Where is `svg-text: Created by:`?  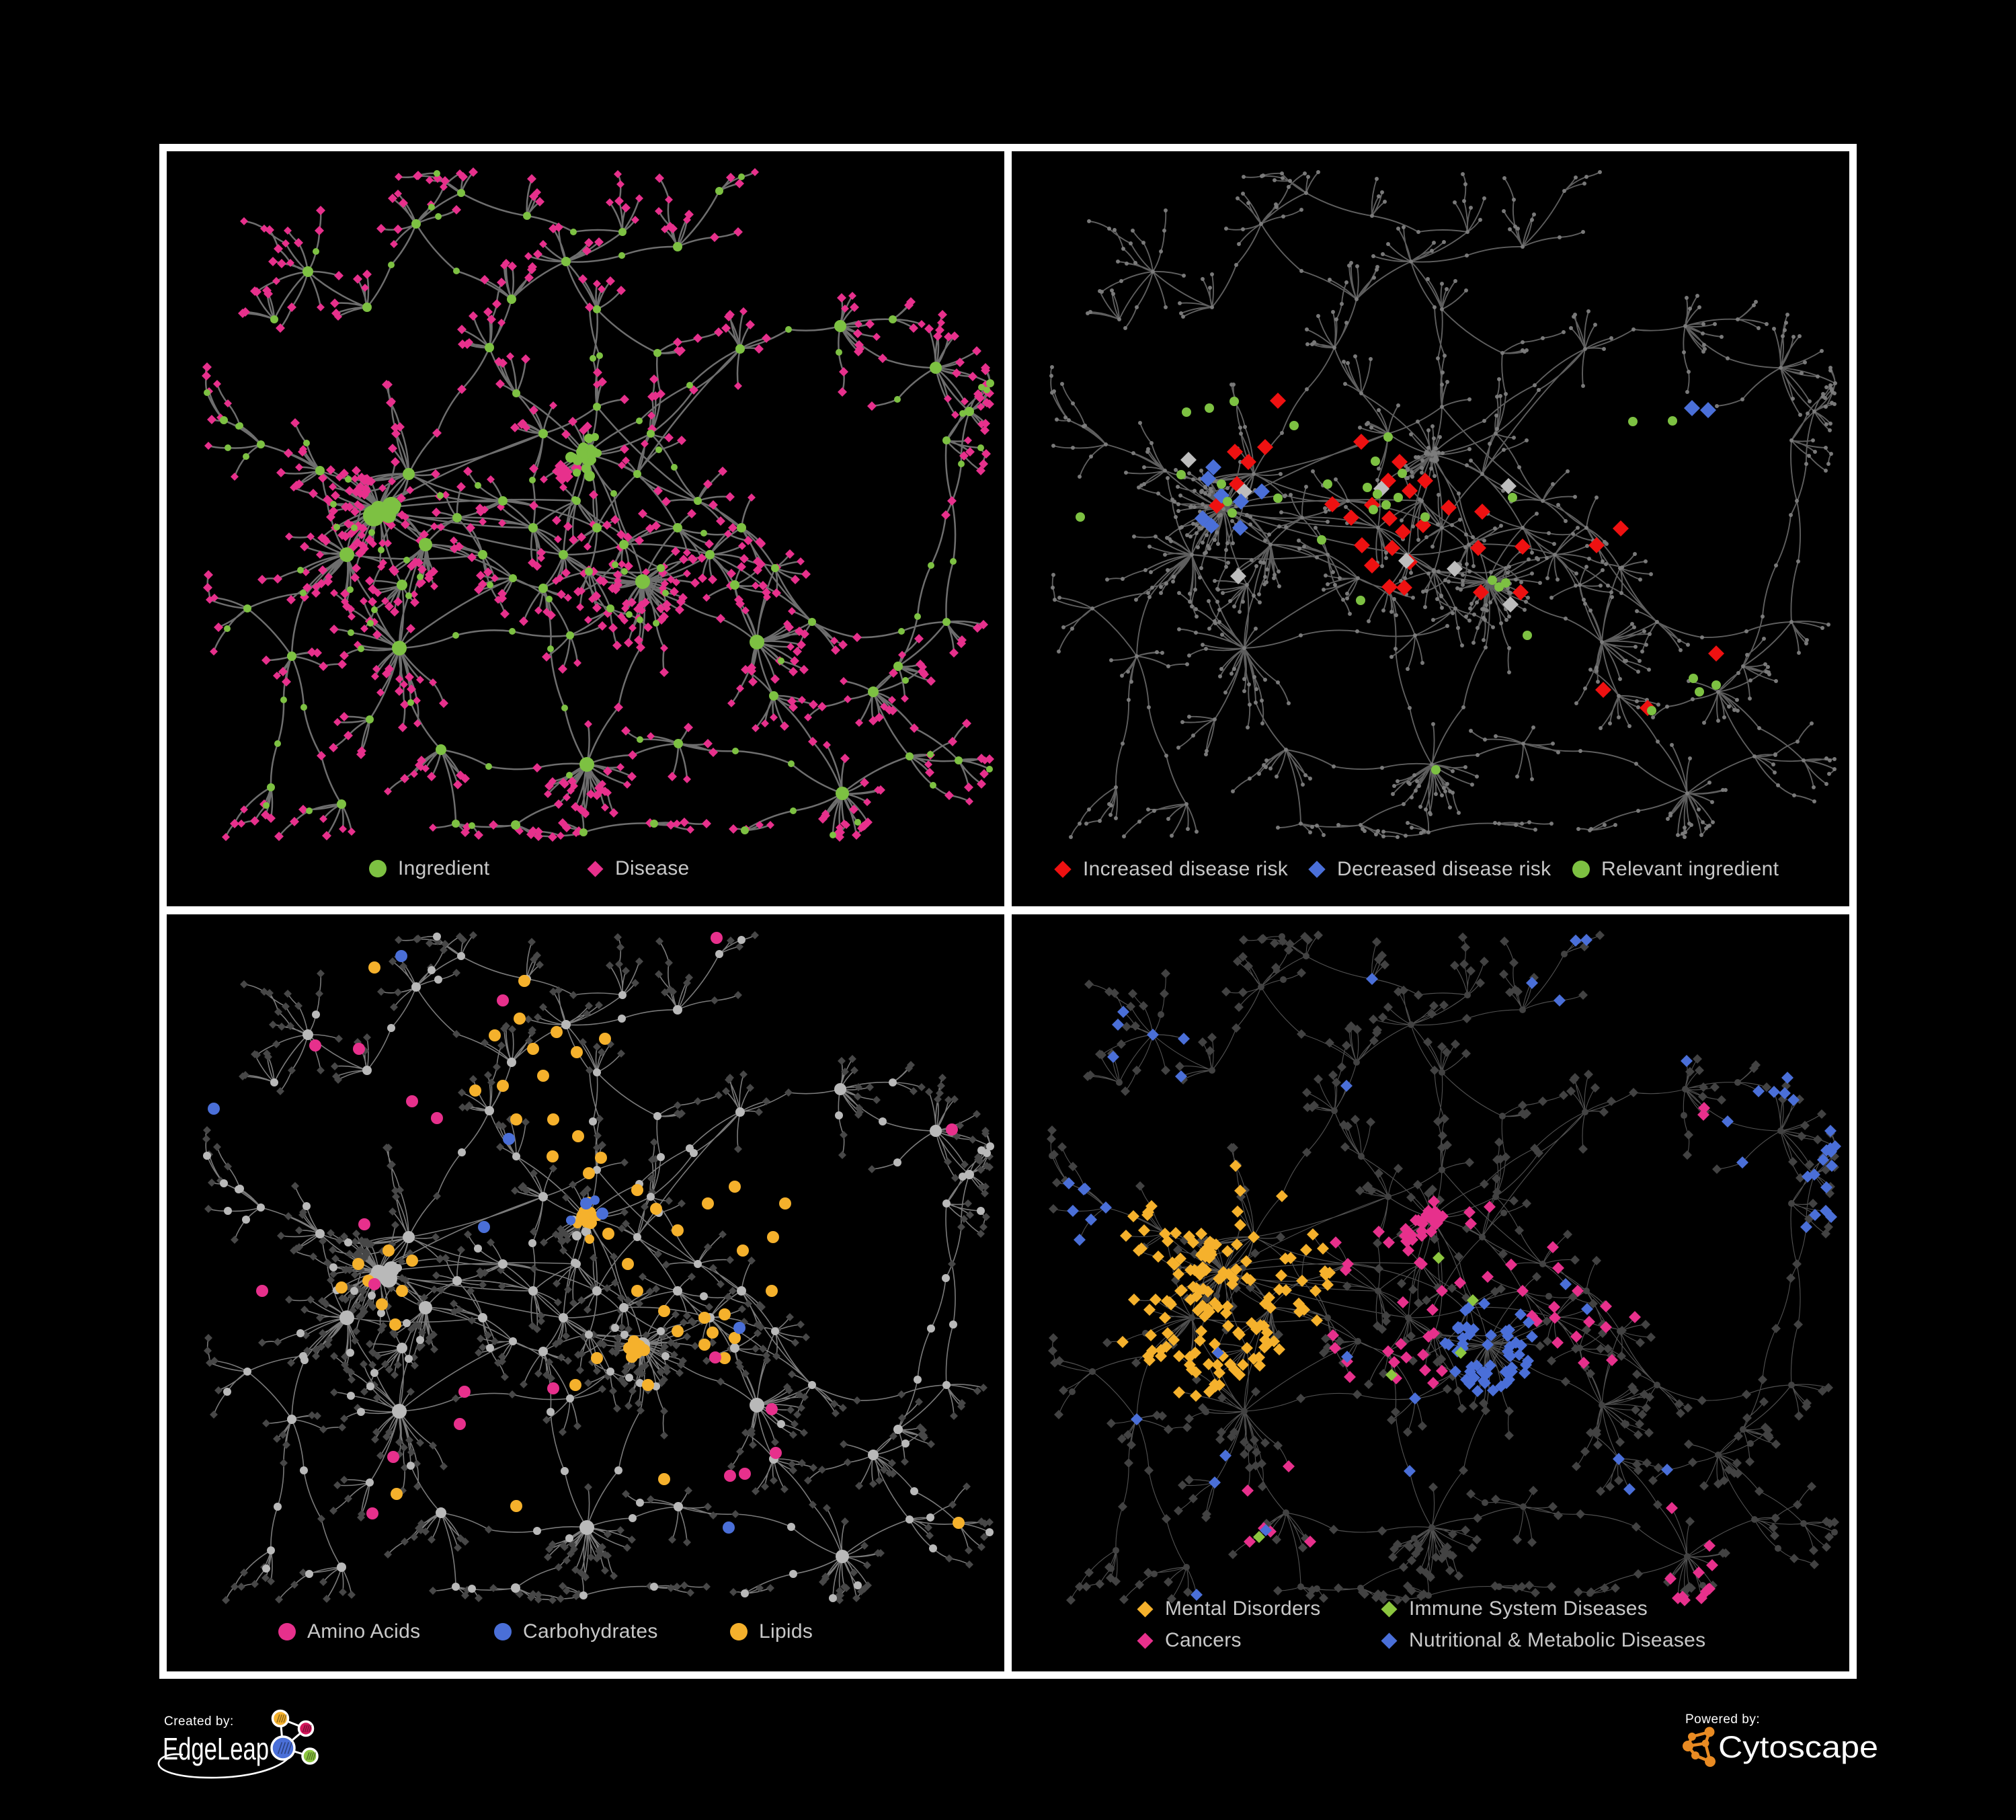
svg-text: Created by: is located at coordinates (199, 1721).